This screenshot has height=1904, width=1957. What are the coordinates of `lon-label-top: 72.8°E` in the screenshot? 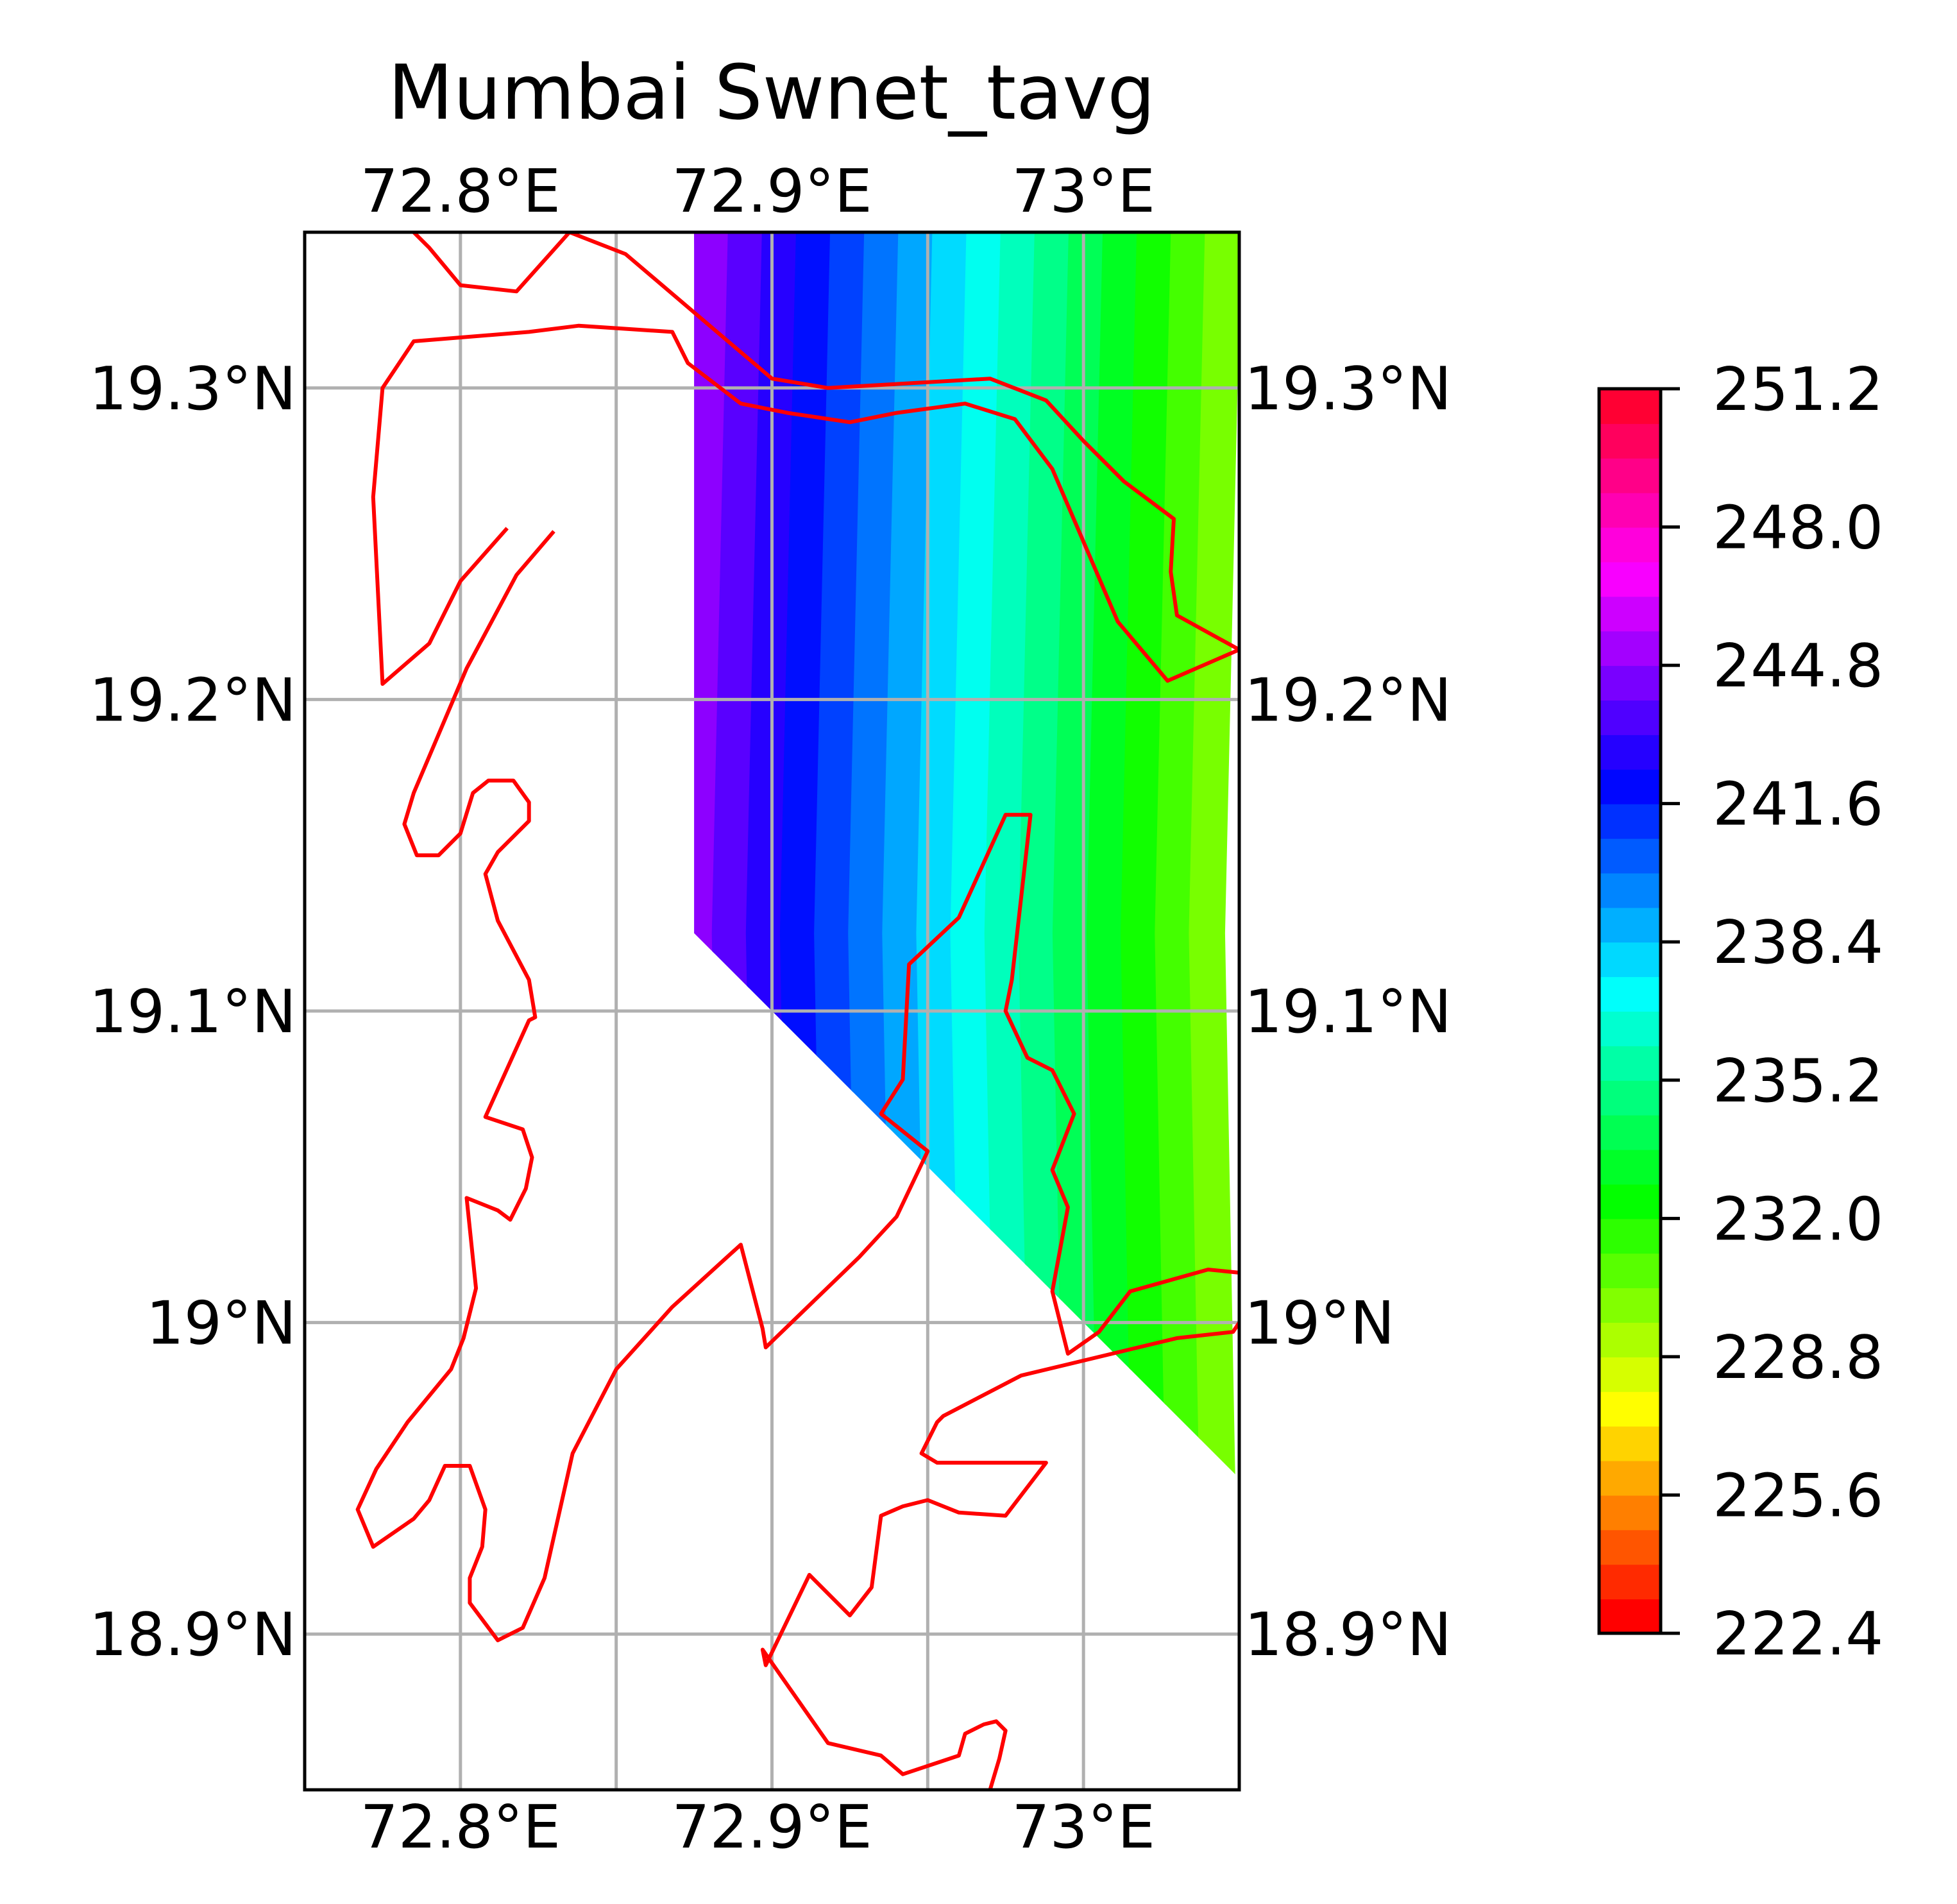 It's located at (460, 191).